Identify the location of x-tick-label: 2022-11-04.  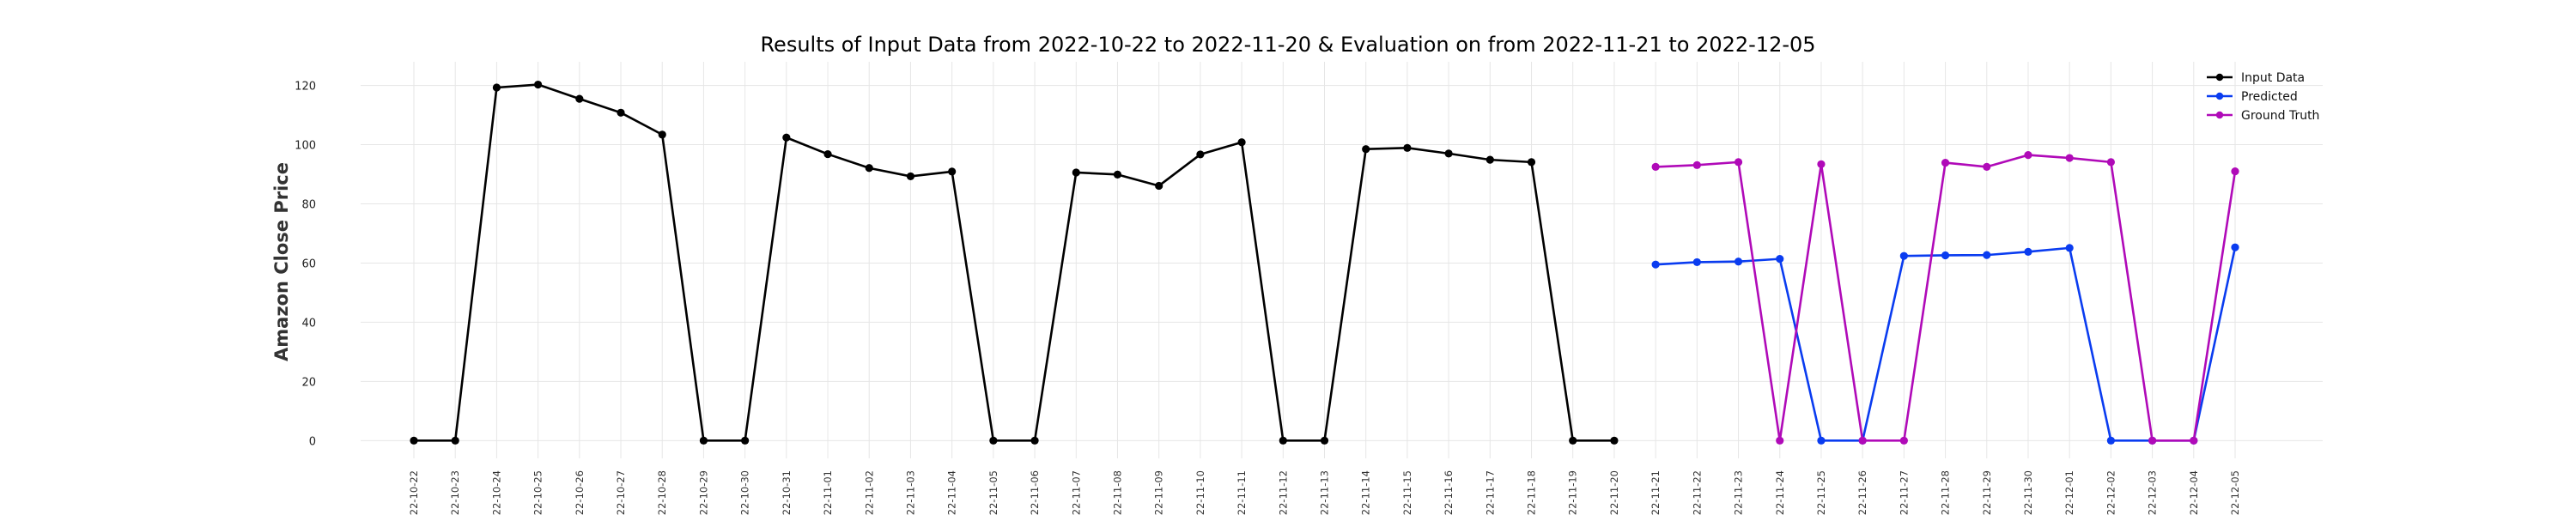
(952, 492).